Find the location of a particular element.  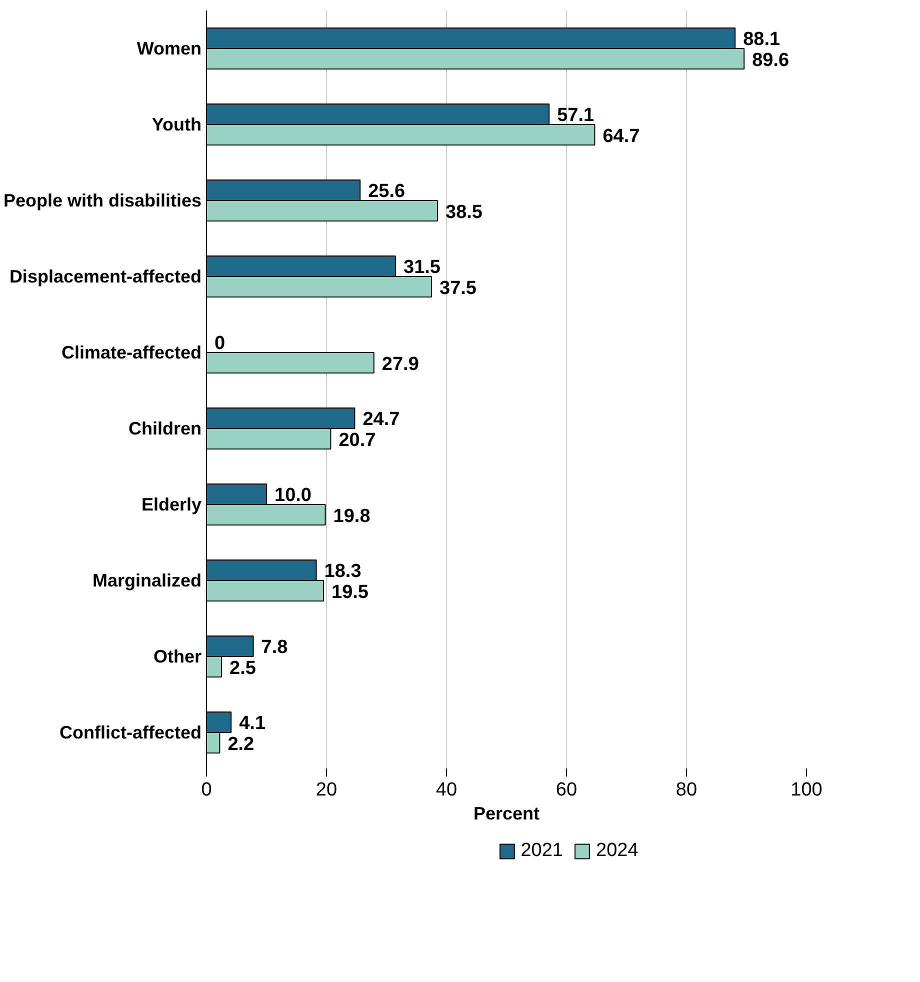

x-tick-label: 0 is located at coordinates (206, 790).